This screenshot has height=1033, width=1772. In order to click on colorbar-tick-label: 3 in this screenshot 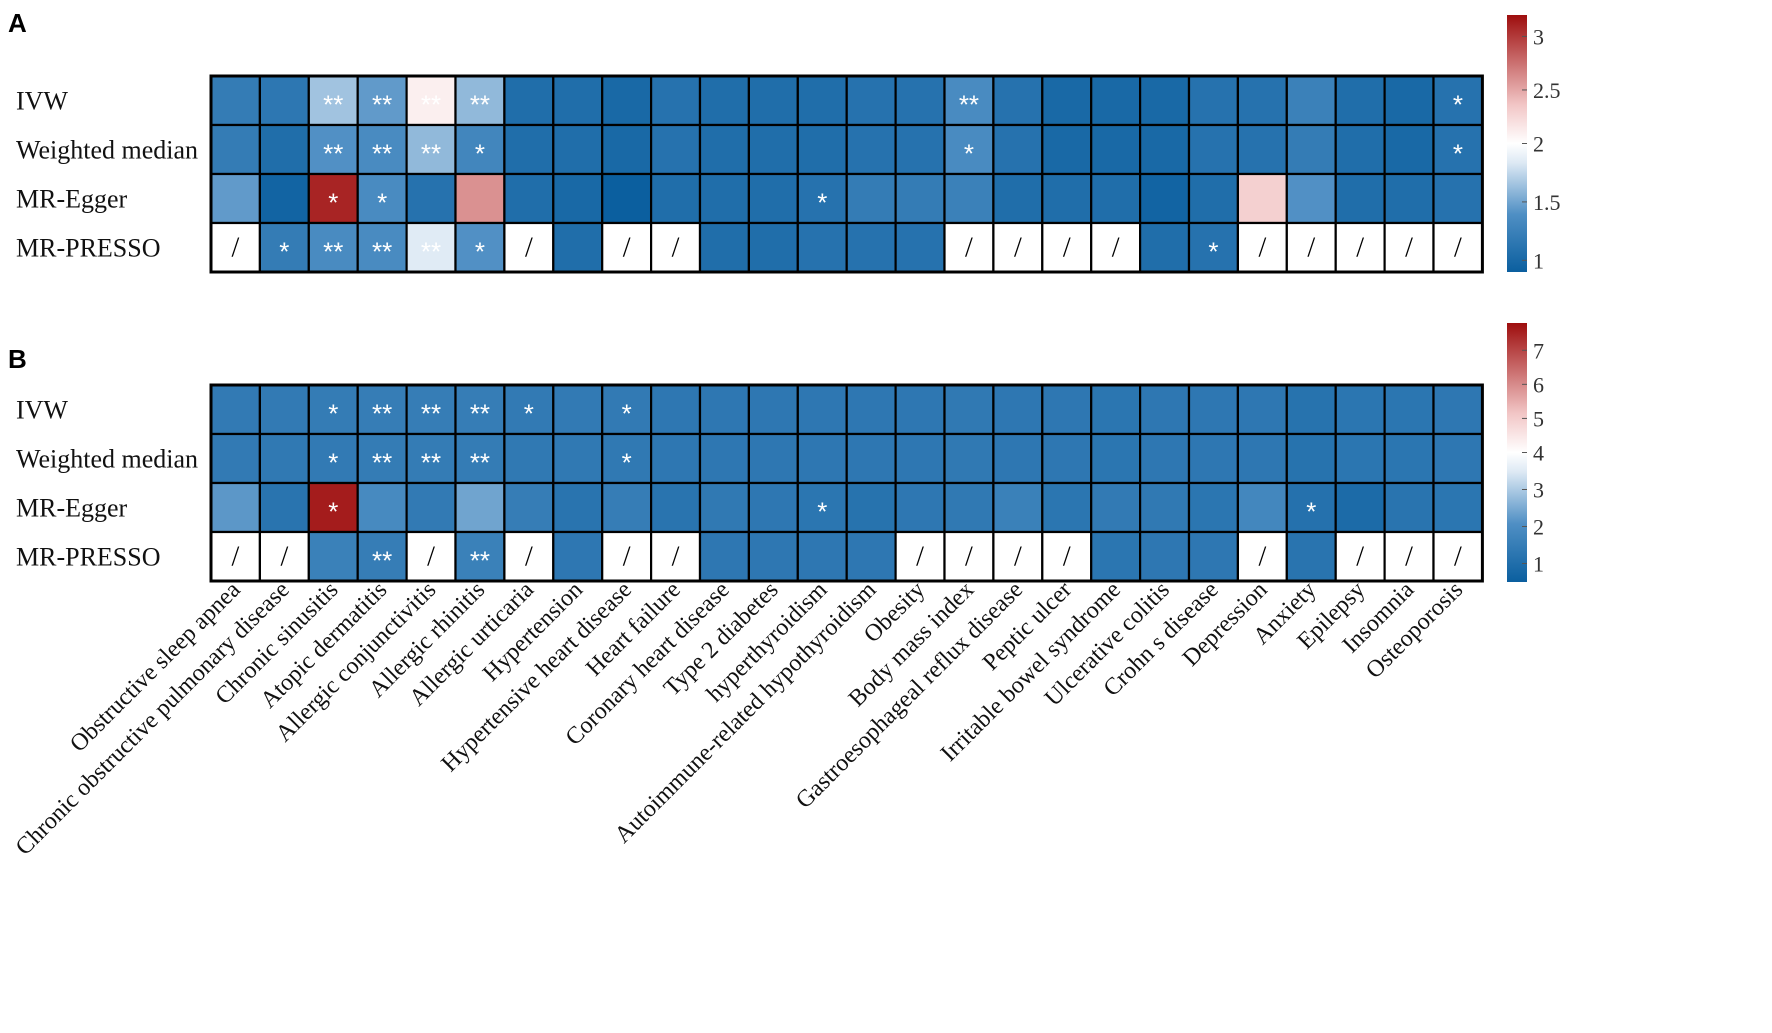, I will do `click(1538, 490)`.